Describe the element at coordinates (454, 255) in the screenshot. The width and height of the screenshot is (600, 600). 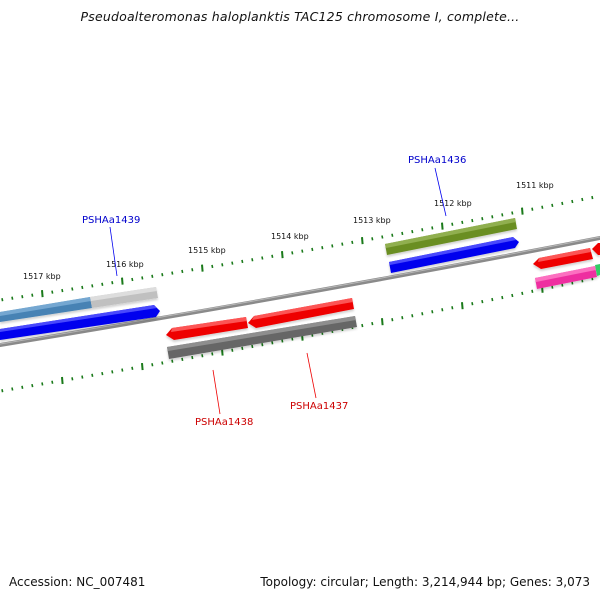
I see `cds-PSHAa1436` at that location.